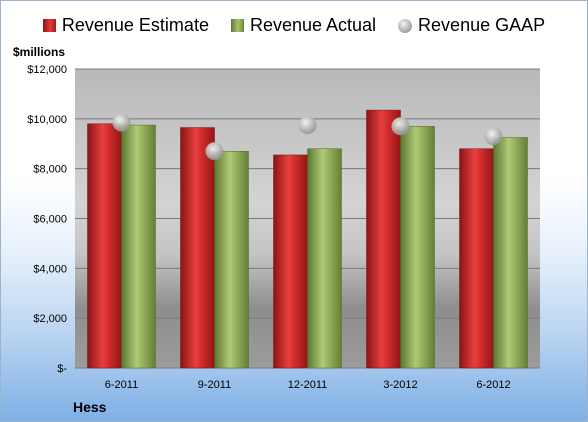  I want to click on legend-item-actual: Revenue Actual, so click(303, 25).